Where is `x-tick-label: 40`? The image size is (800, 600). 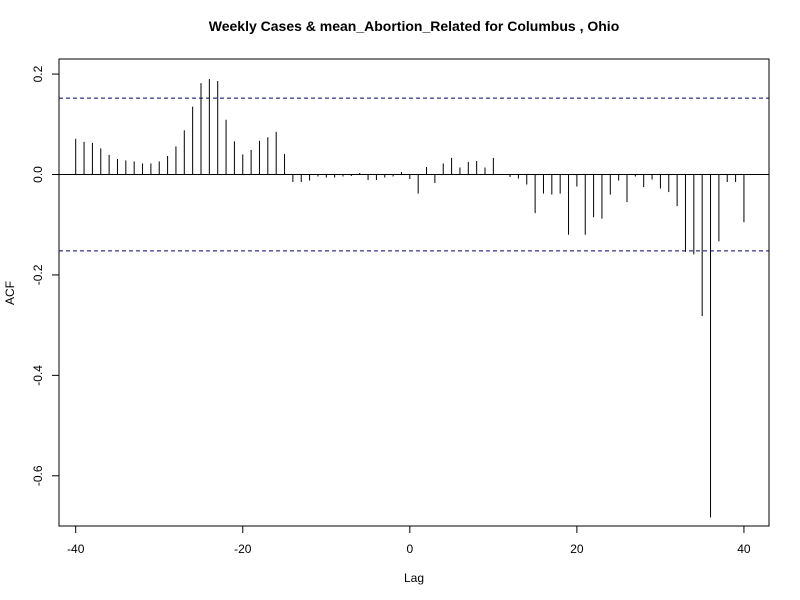 x-tick-label: 40 is located at coordinates (744, 549).